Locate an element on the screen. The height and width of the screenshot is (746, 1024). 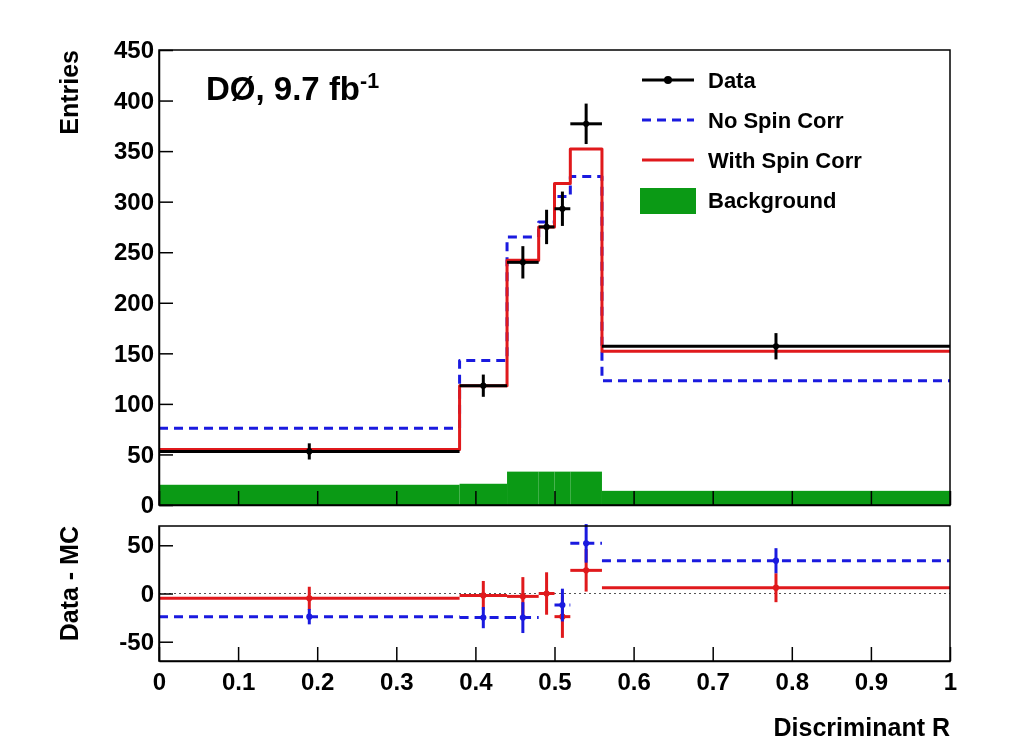
y-axis-title: Entries is located at coordinates (69, 92).